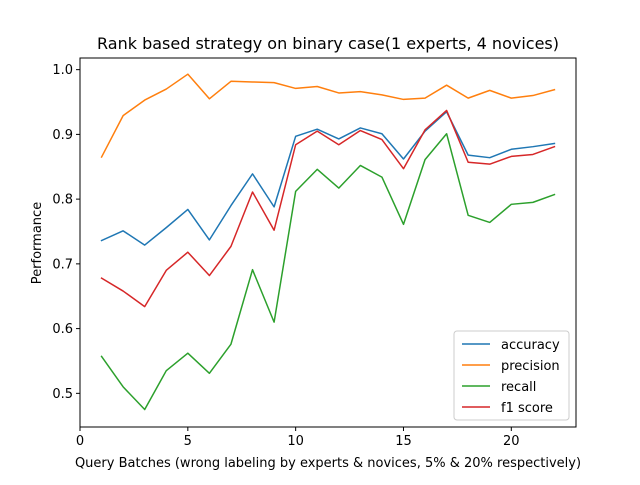  I want to click on legend-entry: recall, so click(518, 387).